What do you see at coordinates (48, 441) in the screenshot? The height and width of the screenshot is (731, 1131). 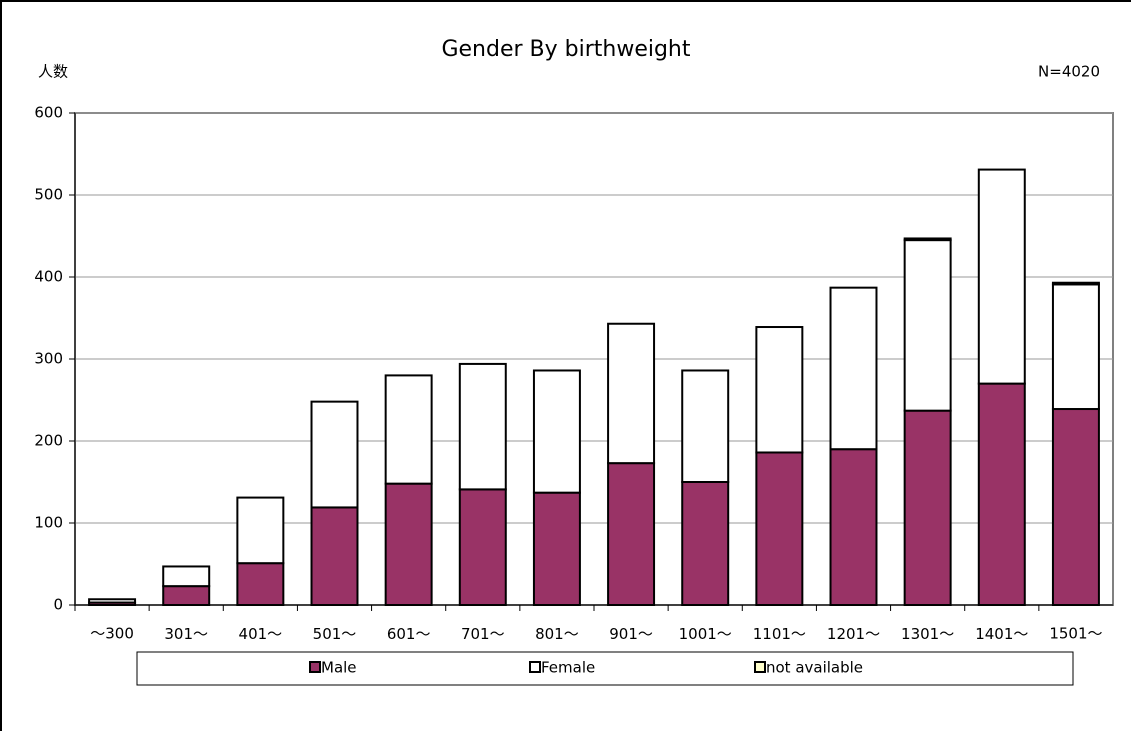 I see `y-tick-label: 200` at bounding box center [48, 441].